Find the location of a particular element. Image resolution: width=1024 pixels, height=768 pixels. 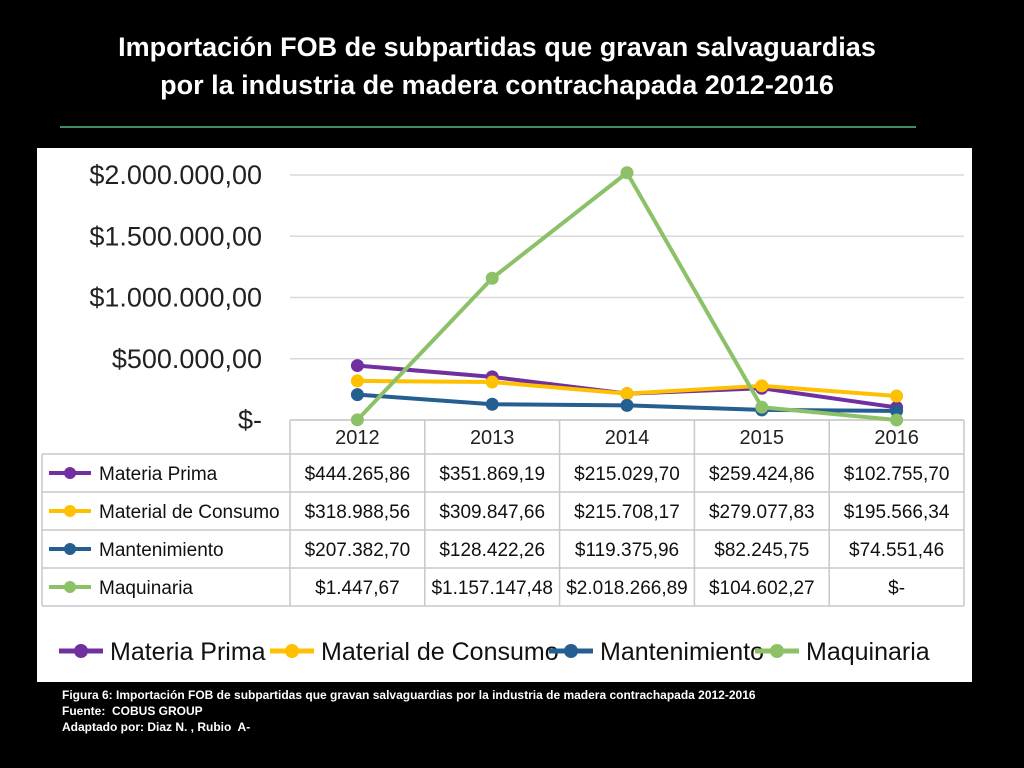

legend-entry: Materia Prima is located at coordinates (188, 652).